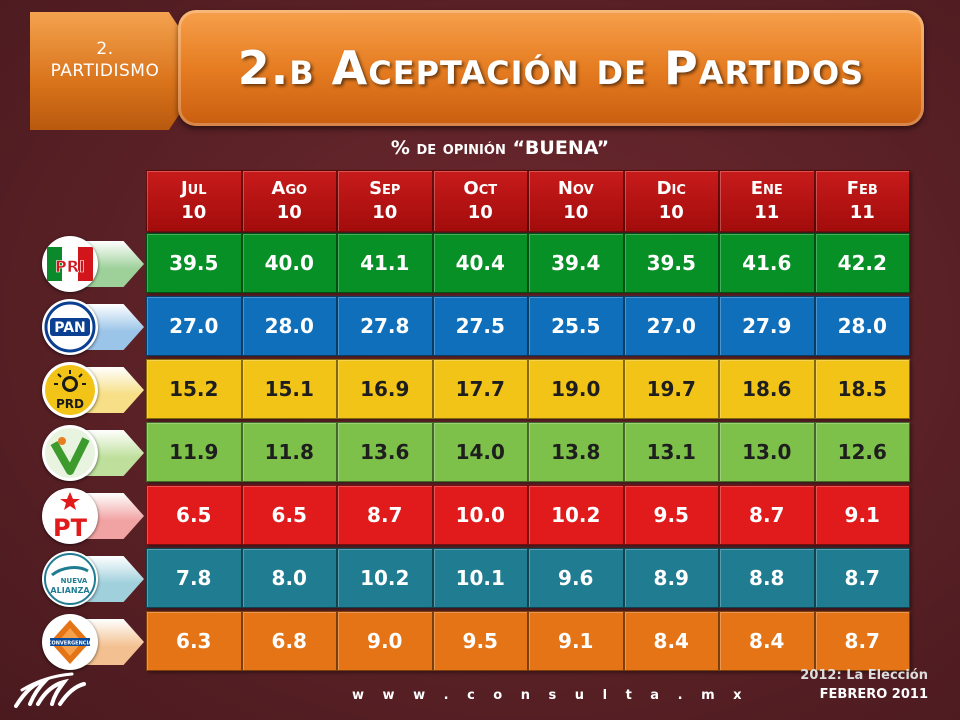 This screenshot has height=720, width=960. Describe the element at coordinates (385, 389) in the screenshot. I see `value-cell: 16.9` at that location.